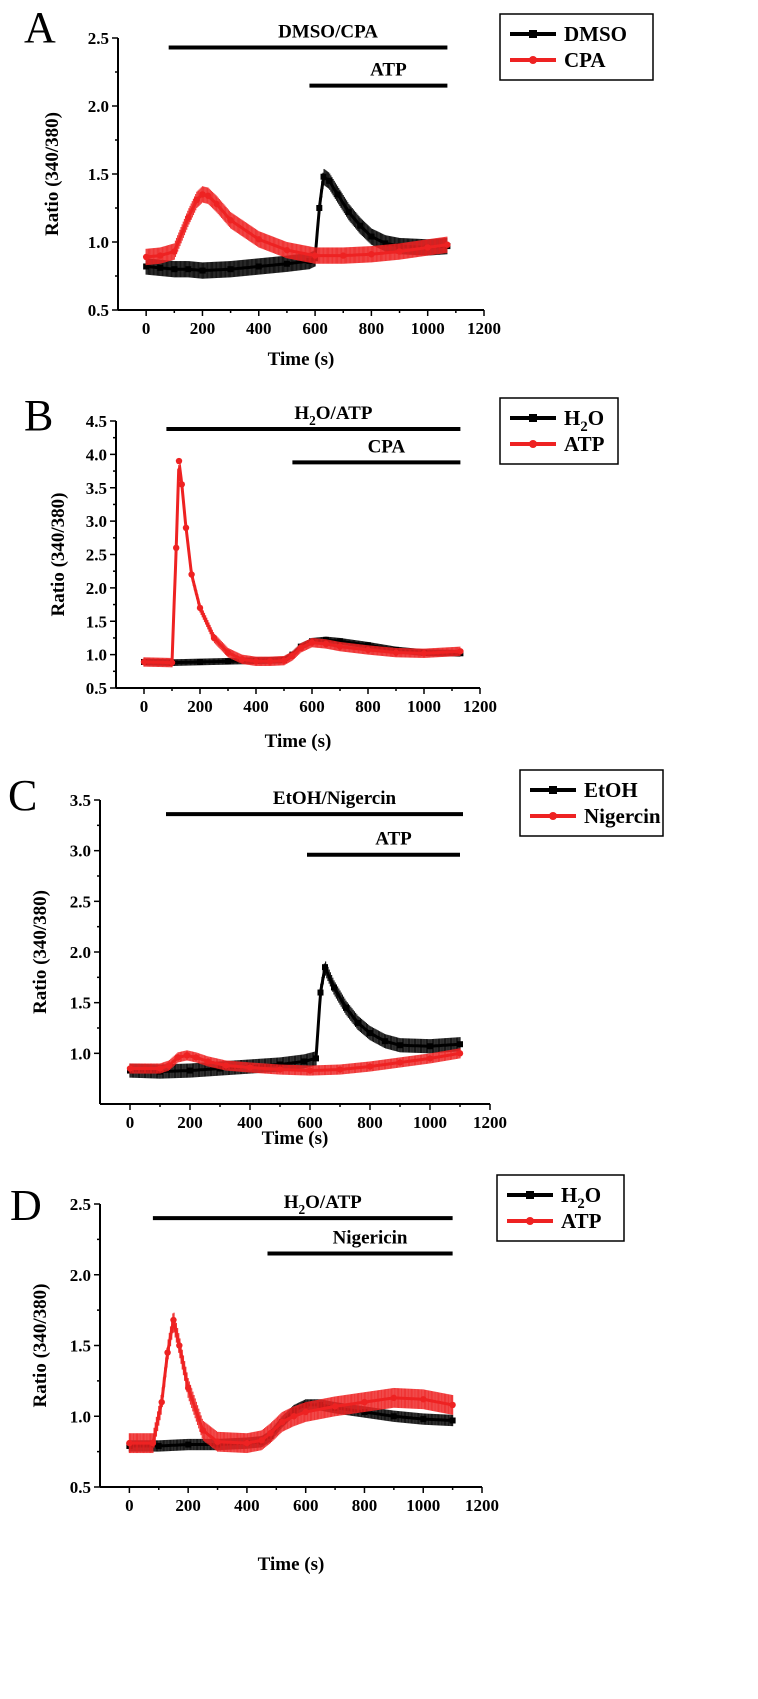 The height and width of the screenshot is (1699, 758). What do you see at coordinates (96, 488) in the screenshot?
I see `y-tick-label: 3.5` at bounding box center [96, 488].